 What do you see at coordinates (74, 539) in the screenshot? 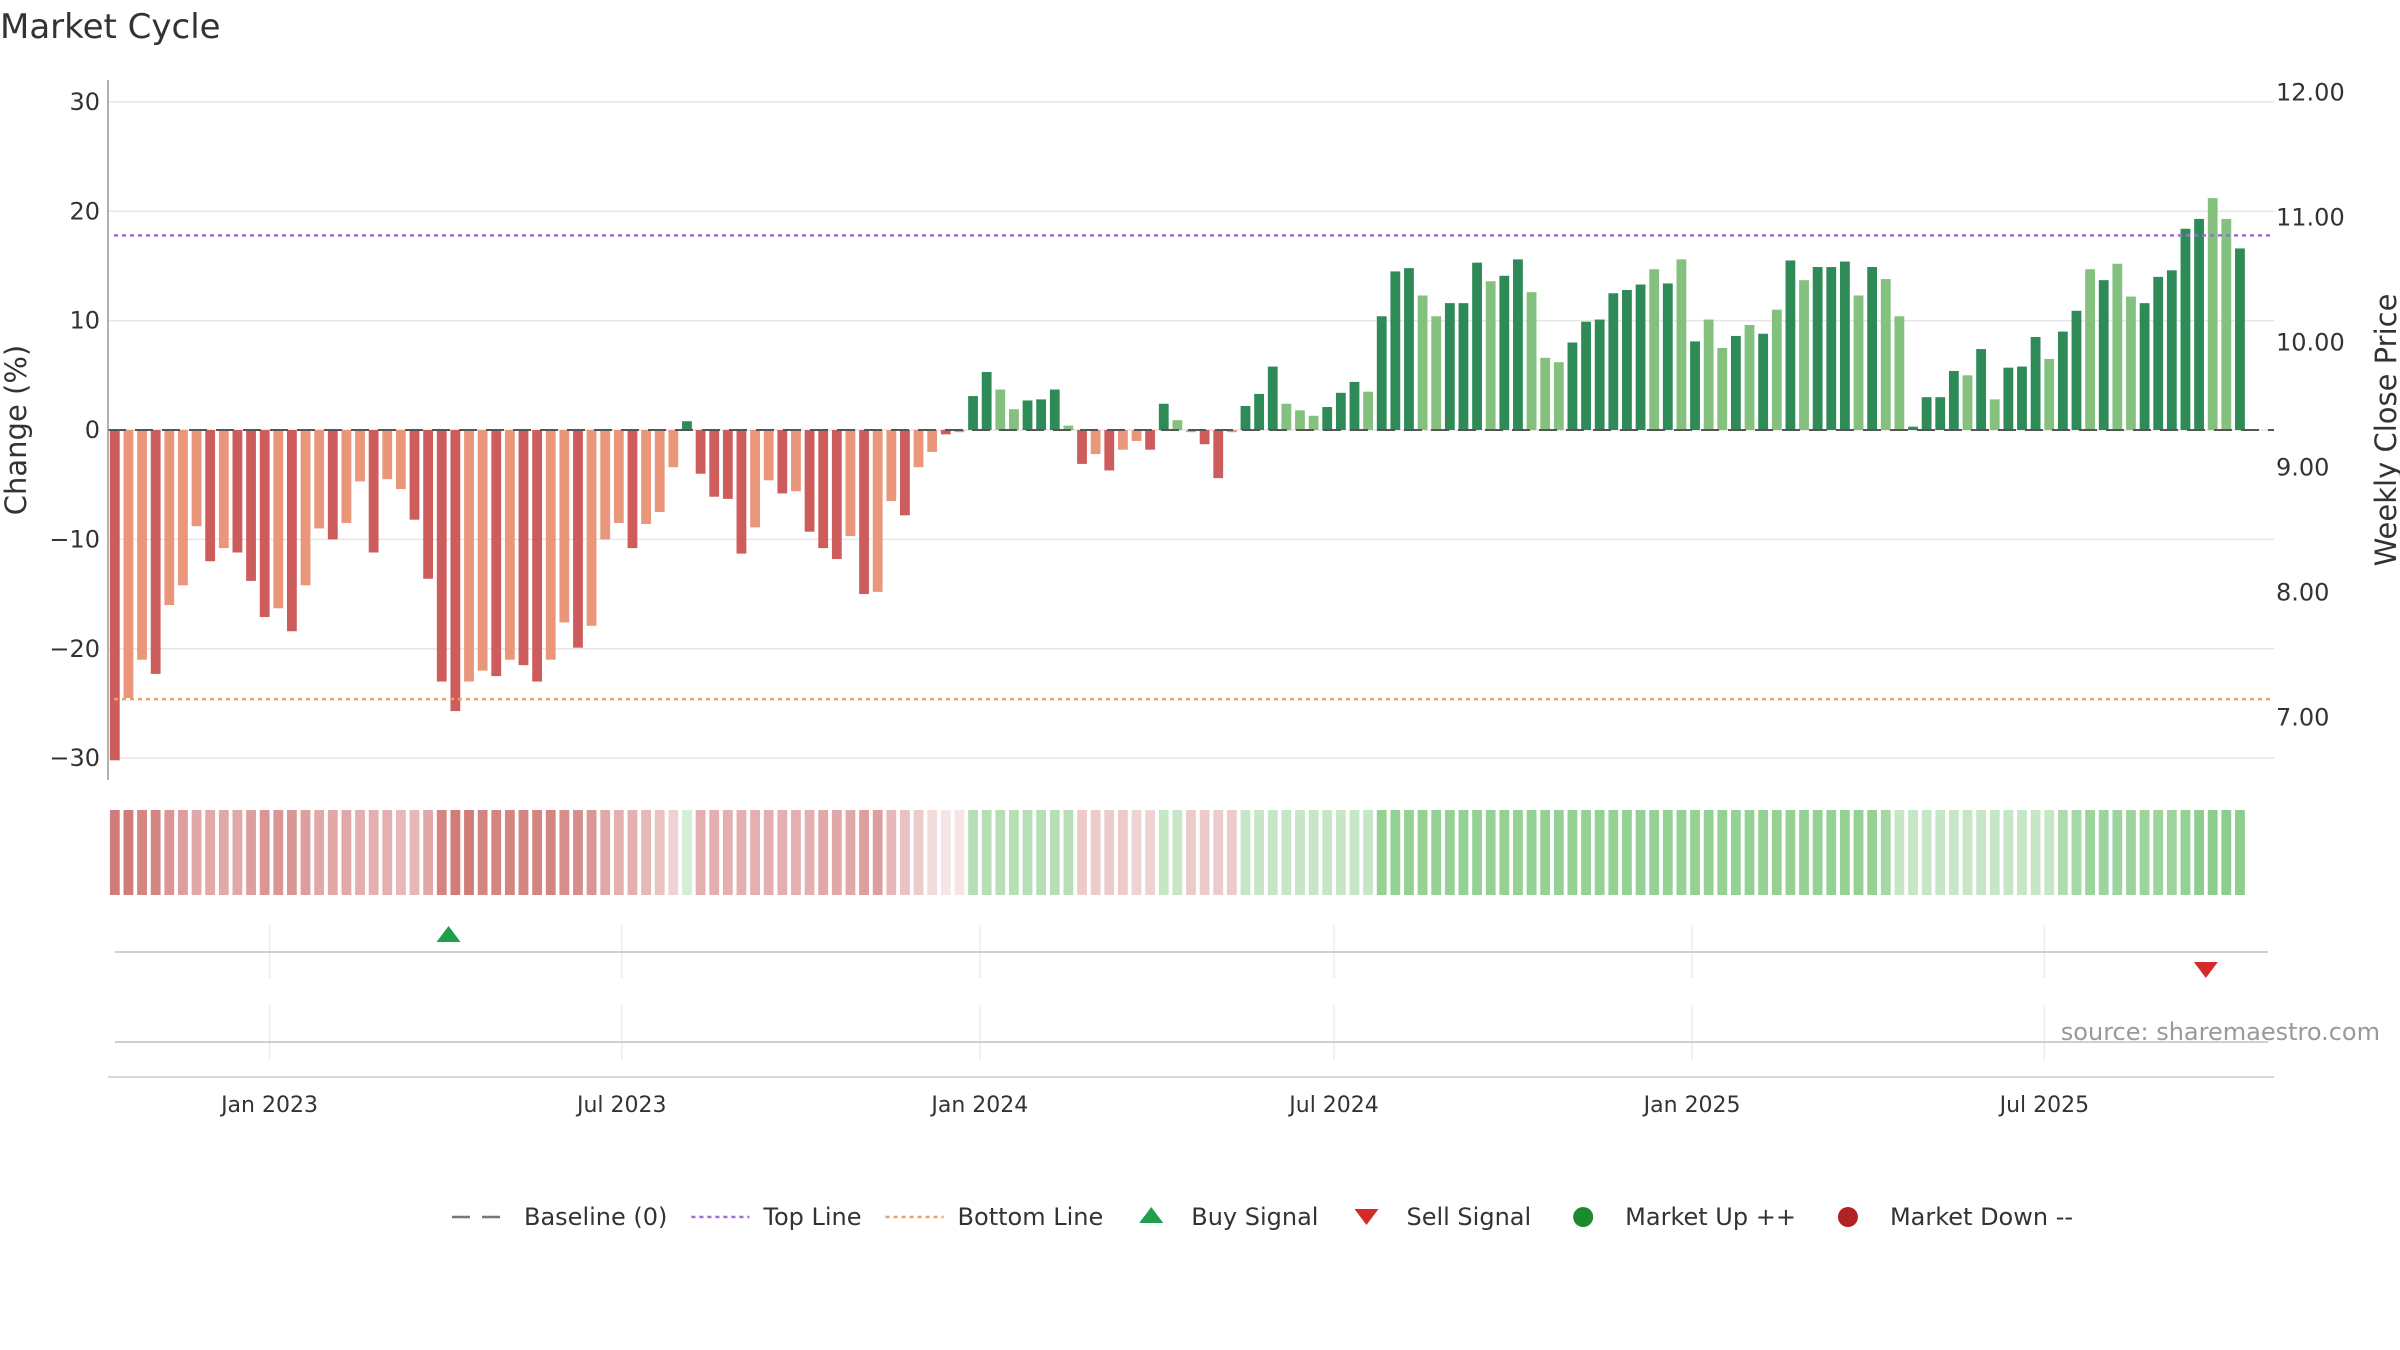
I see `y-tick-label: −10` at bounding box center [74, 539].